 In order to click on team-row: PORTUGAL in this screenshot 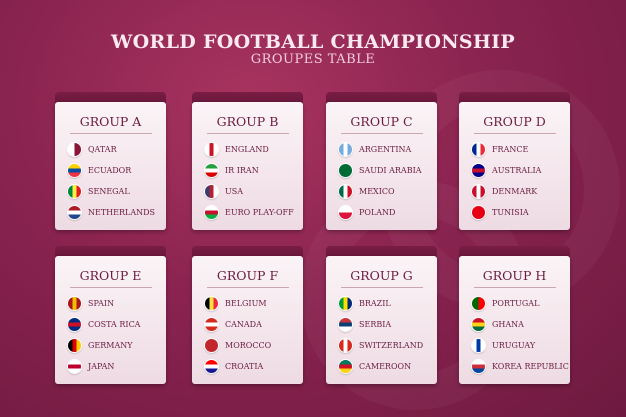, I will do `click(514, 303)`.